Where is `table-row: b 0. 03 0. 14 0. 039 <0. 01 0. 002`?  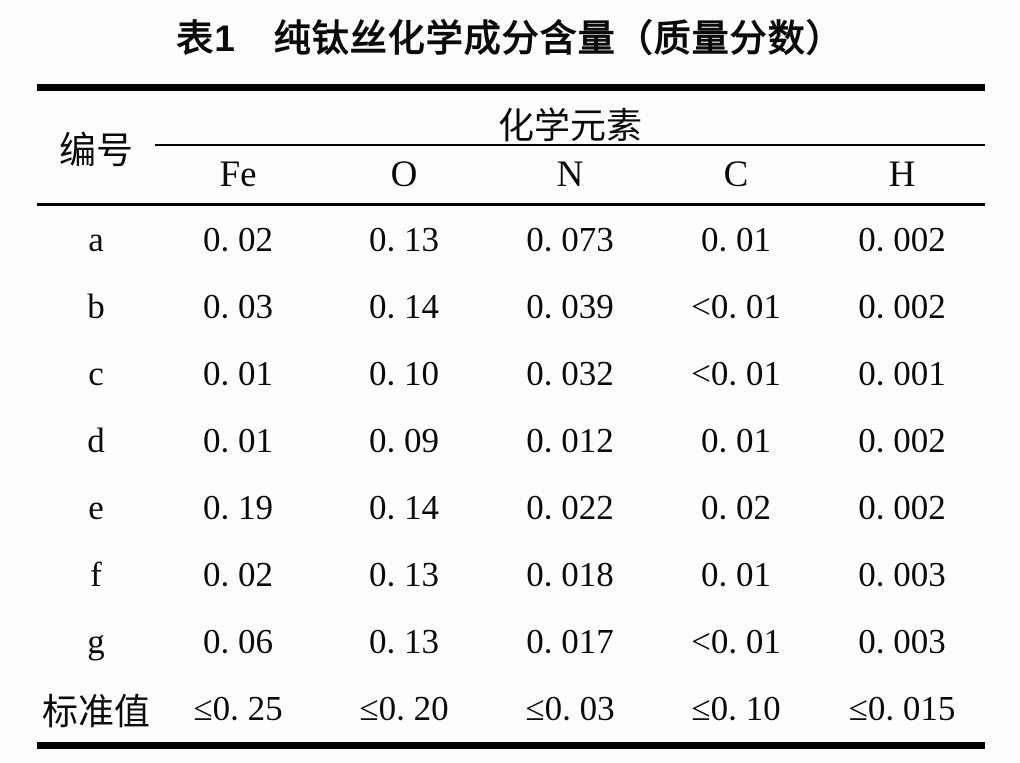
table-row: b 0. 03 0. 14 0. 039 <0. 01 0. 002 is located at coordinates (511, 306).